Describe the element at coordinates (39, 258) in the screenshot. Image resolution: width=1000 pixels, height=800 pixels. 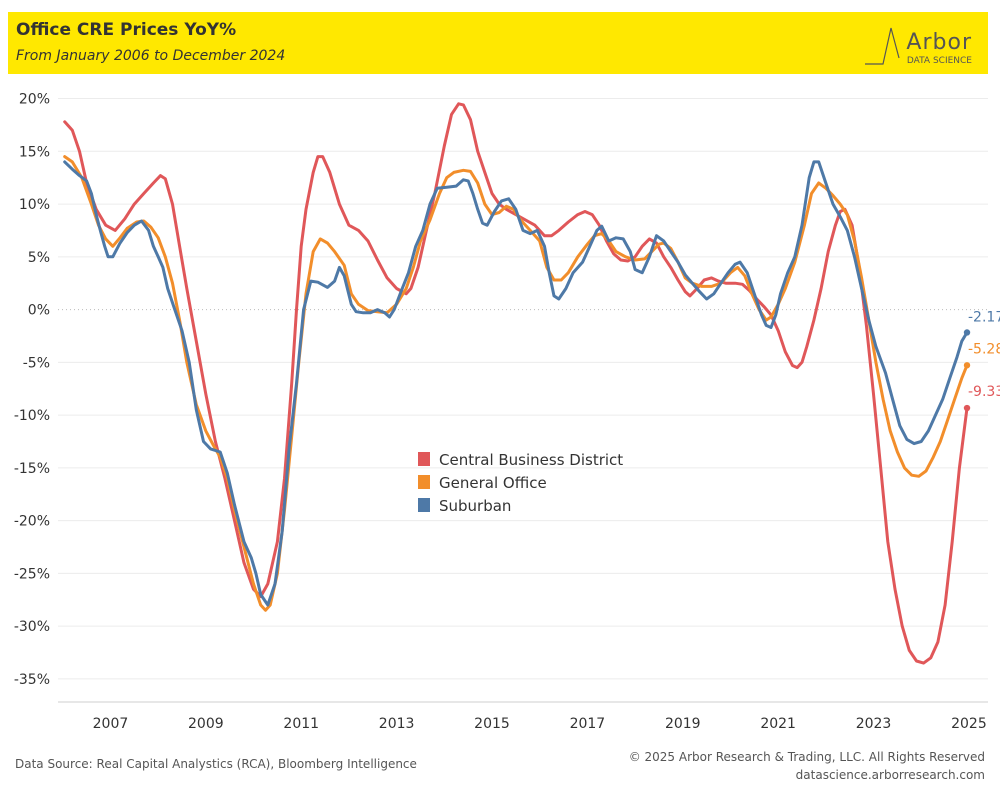
I see `y-tick-label: 5%` at that location.